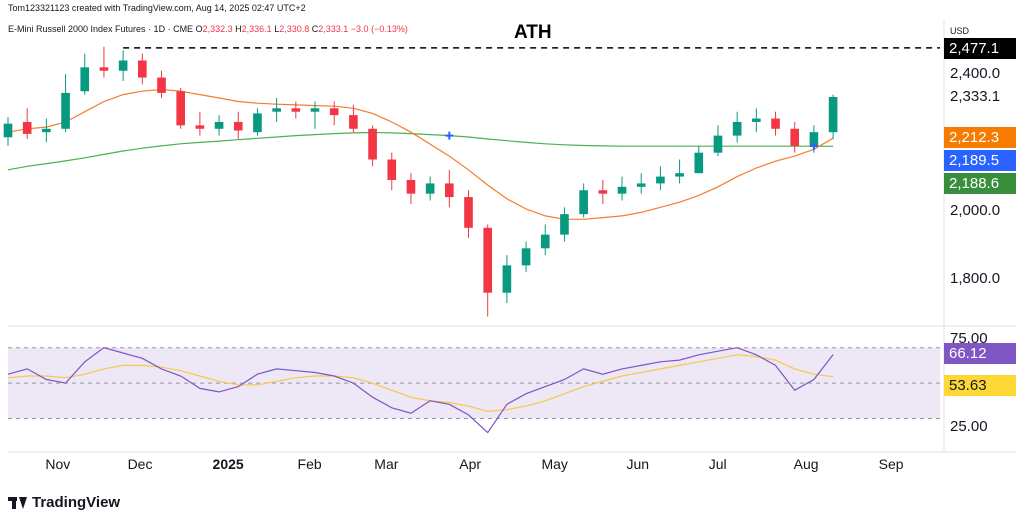 This screenshot has height=524, width=1024. What do you see at coordinates (969, 338) in the screenshot?
I see `rsi-tick-label: 75.00` at bounding box center [969, 338].